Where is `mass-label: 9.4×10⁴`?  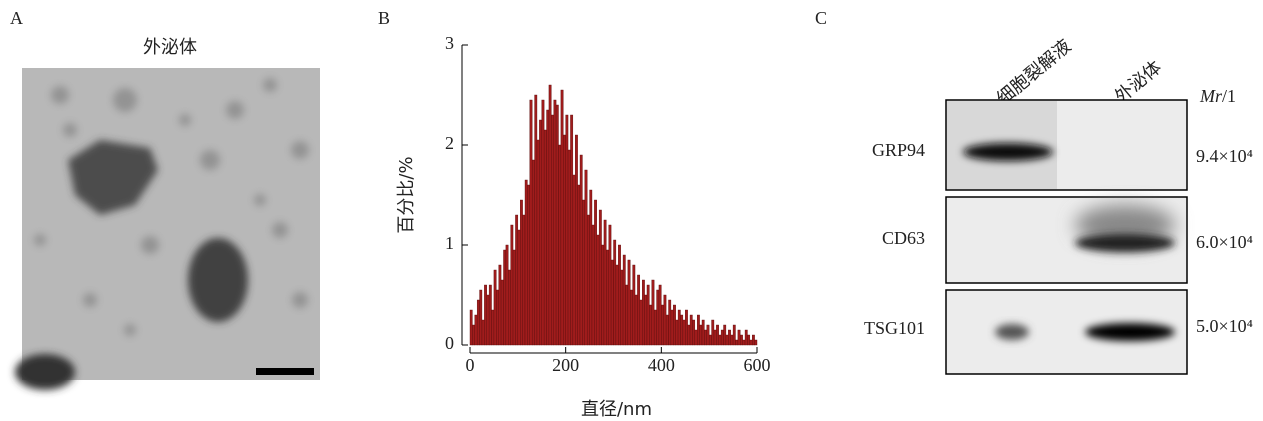
mass-label: 9.4×10⁴ is located at coordinates (1224, 156).